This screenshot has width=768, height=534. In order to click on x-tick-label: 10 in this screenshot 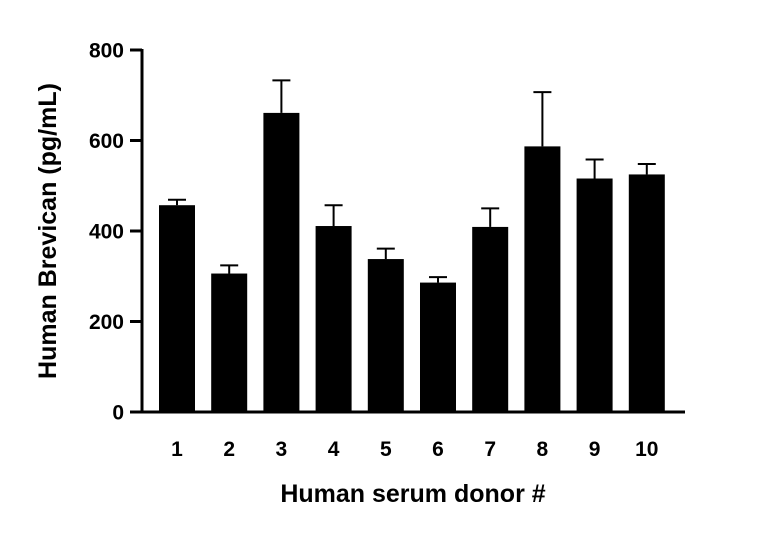, I will do `click(646, 449)`.